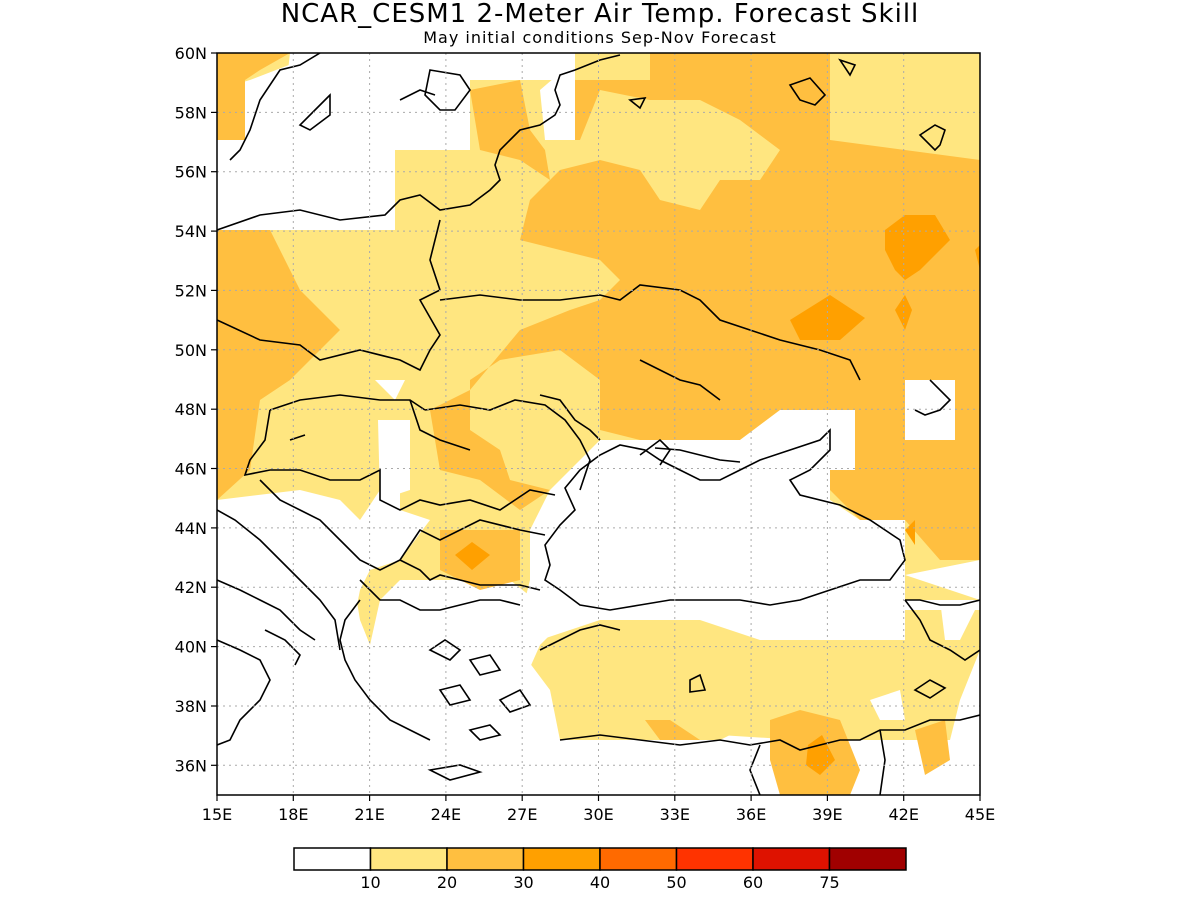 This screenshot has width=1200, height=900. Describe the element at coordinates (600, 37) in the screenshot. I see `map-subtitle: May initial conditions Sep-Nov Forecast` at that location.